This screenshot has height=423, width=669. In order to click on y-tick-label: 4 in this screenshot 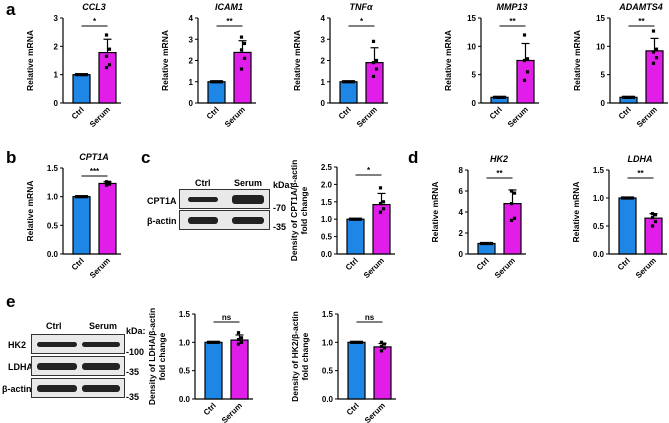, I will do `click(191, 18)`.